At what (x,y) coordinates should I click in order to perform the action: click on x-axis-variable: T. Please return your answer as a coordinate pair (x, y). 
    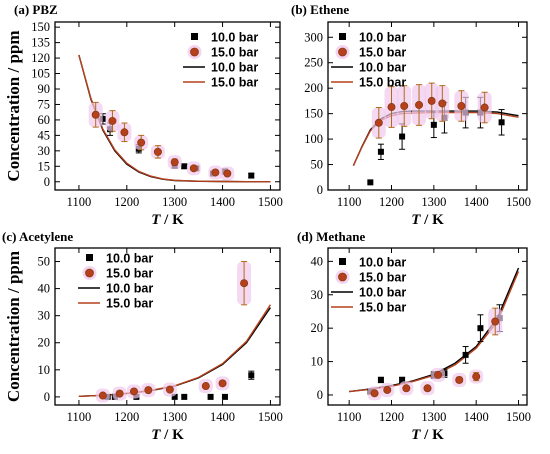
    Looking at the image, I should click on (156, 435).